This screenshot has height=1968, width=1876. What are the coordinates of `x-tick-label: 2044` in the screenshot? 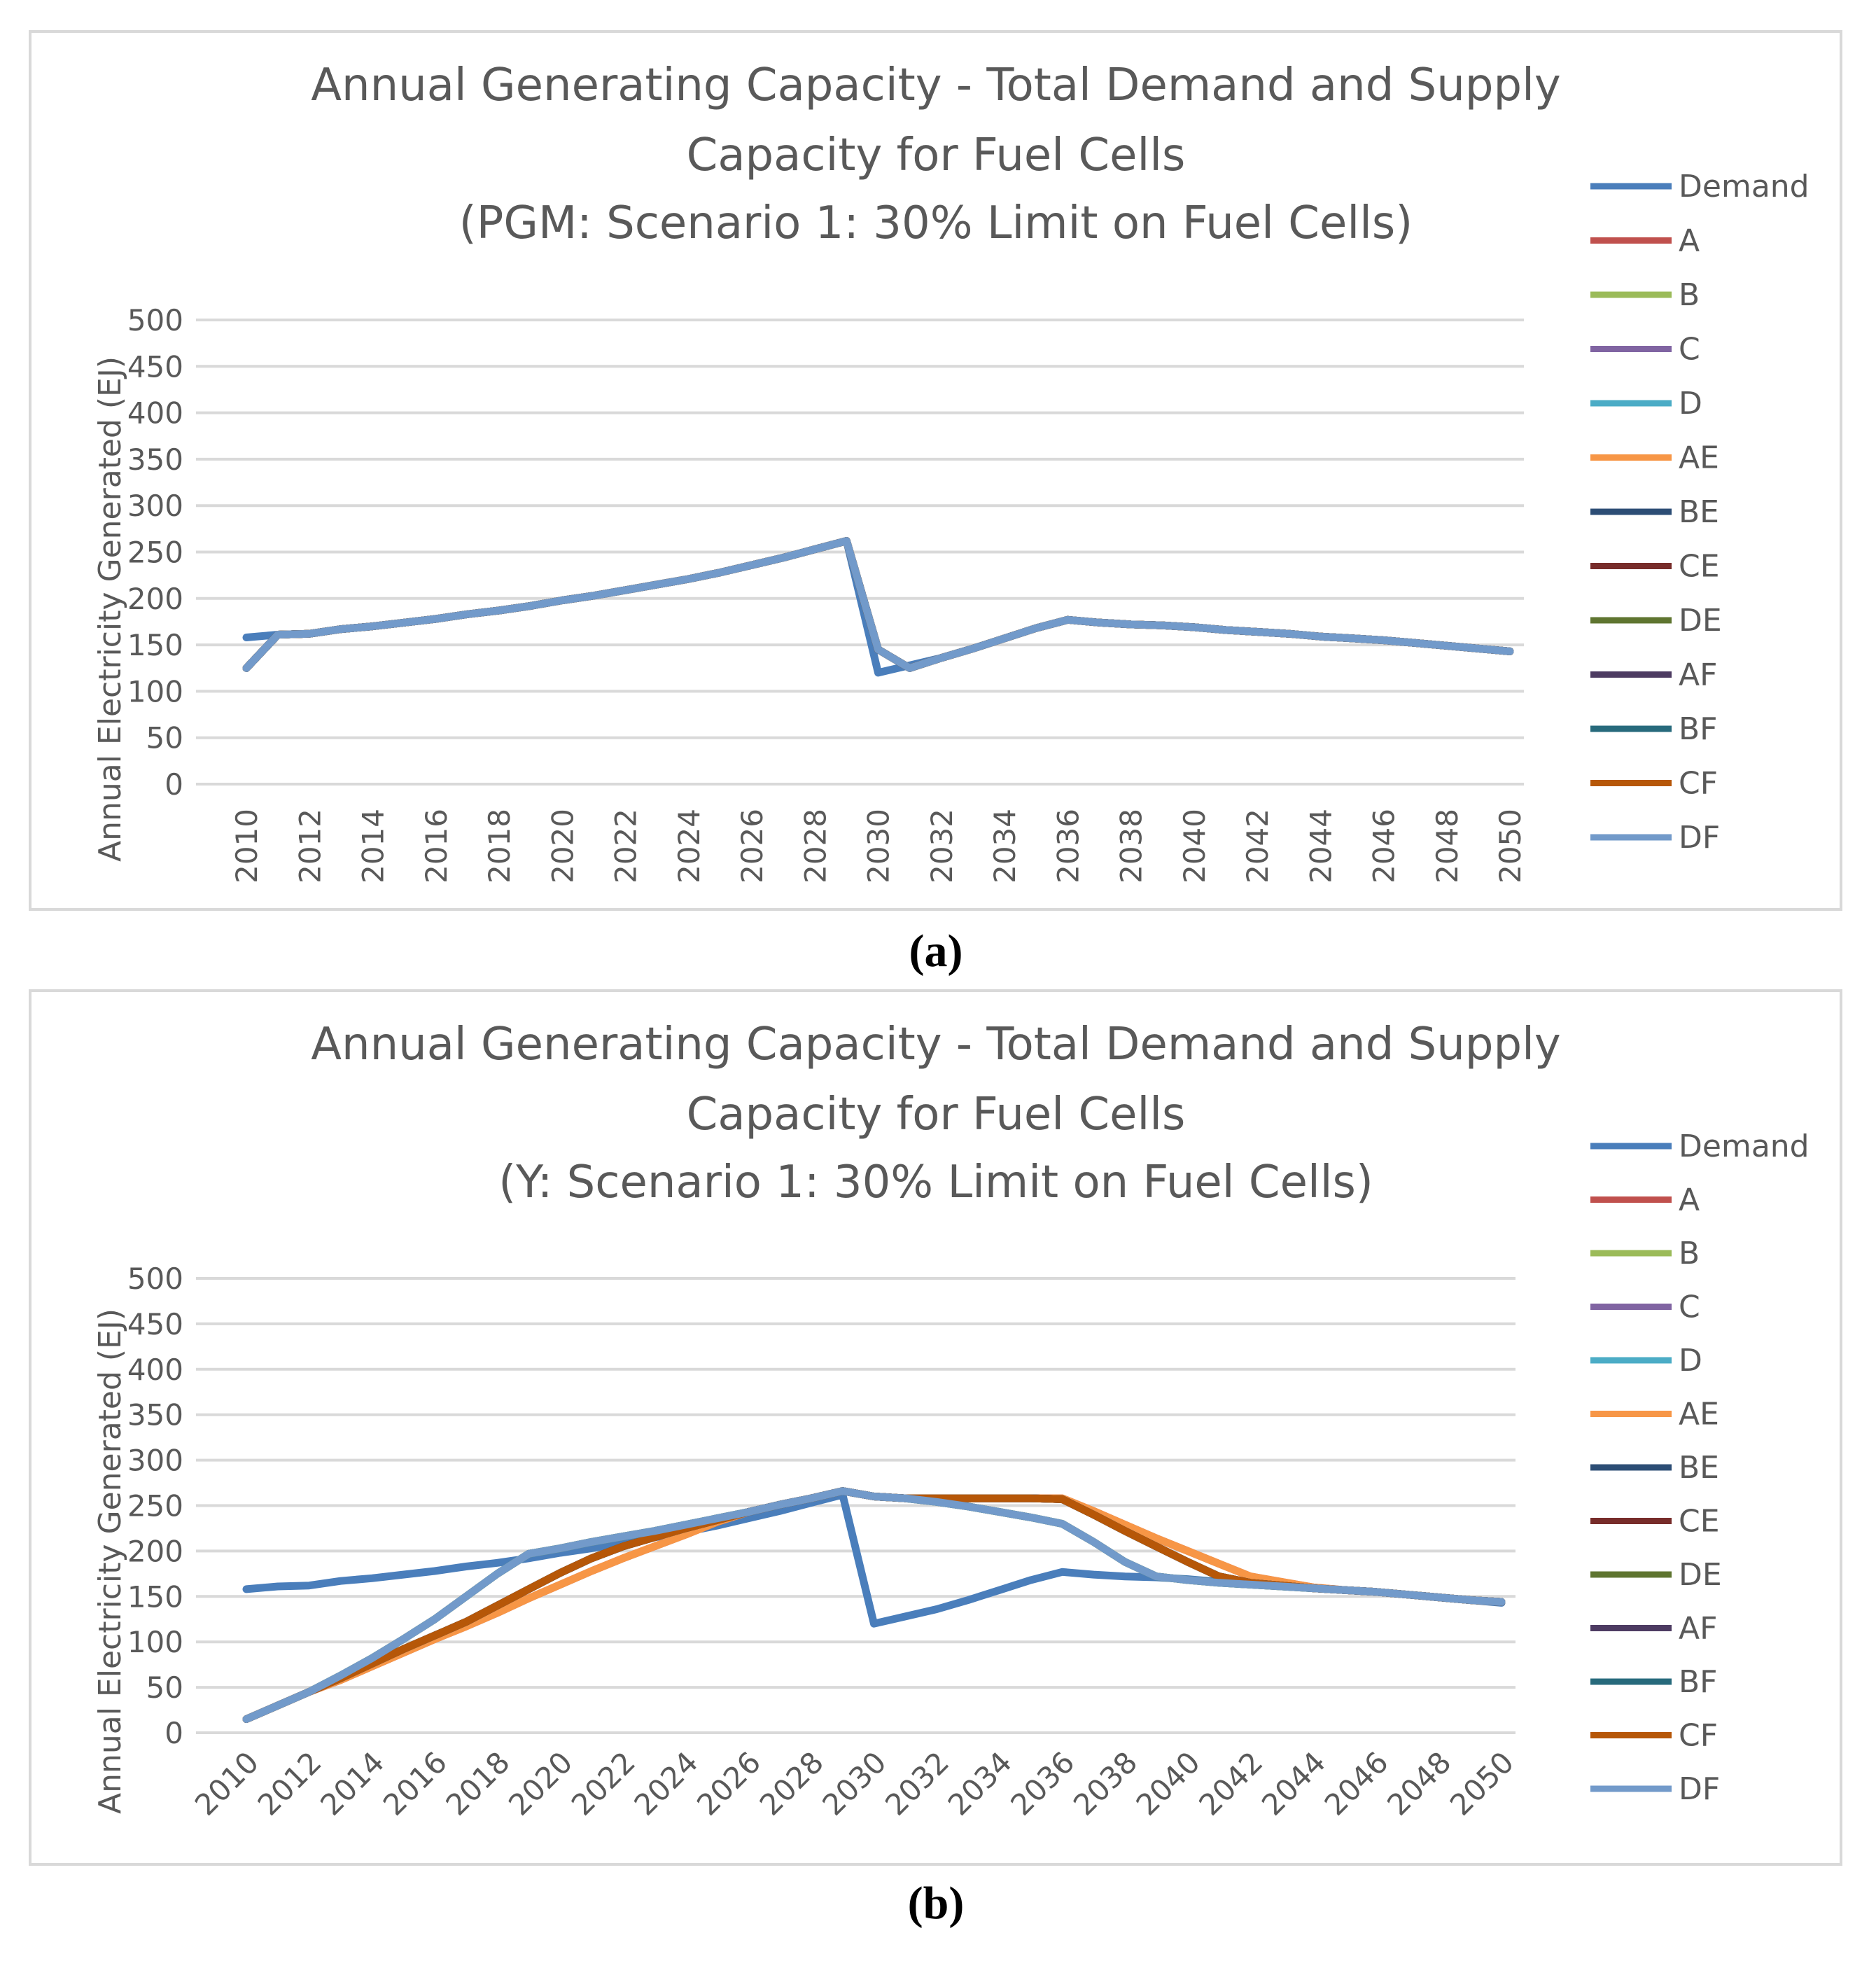 It's located at (1320, 847).